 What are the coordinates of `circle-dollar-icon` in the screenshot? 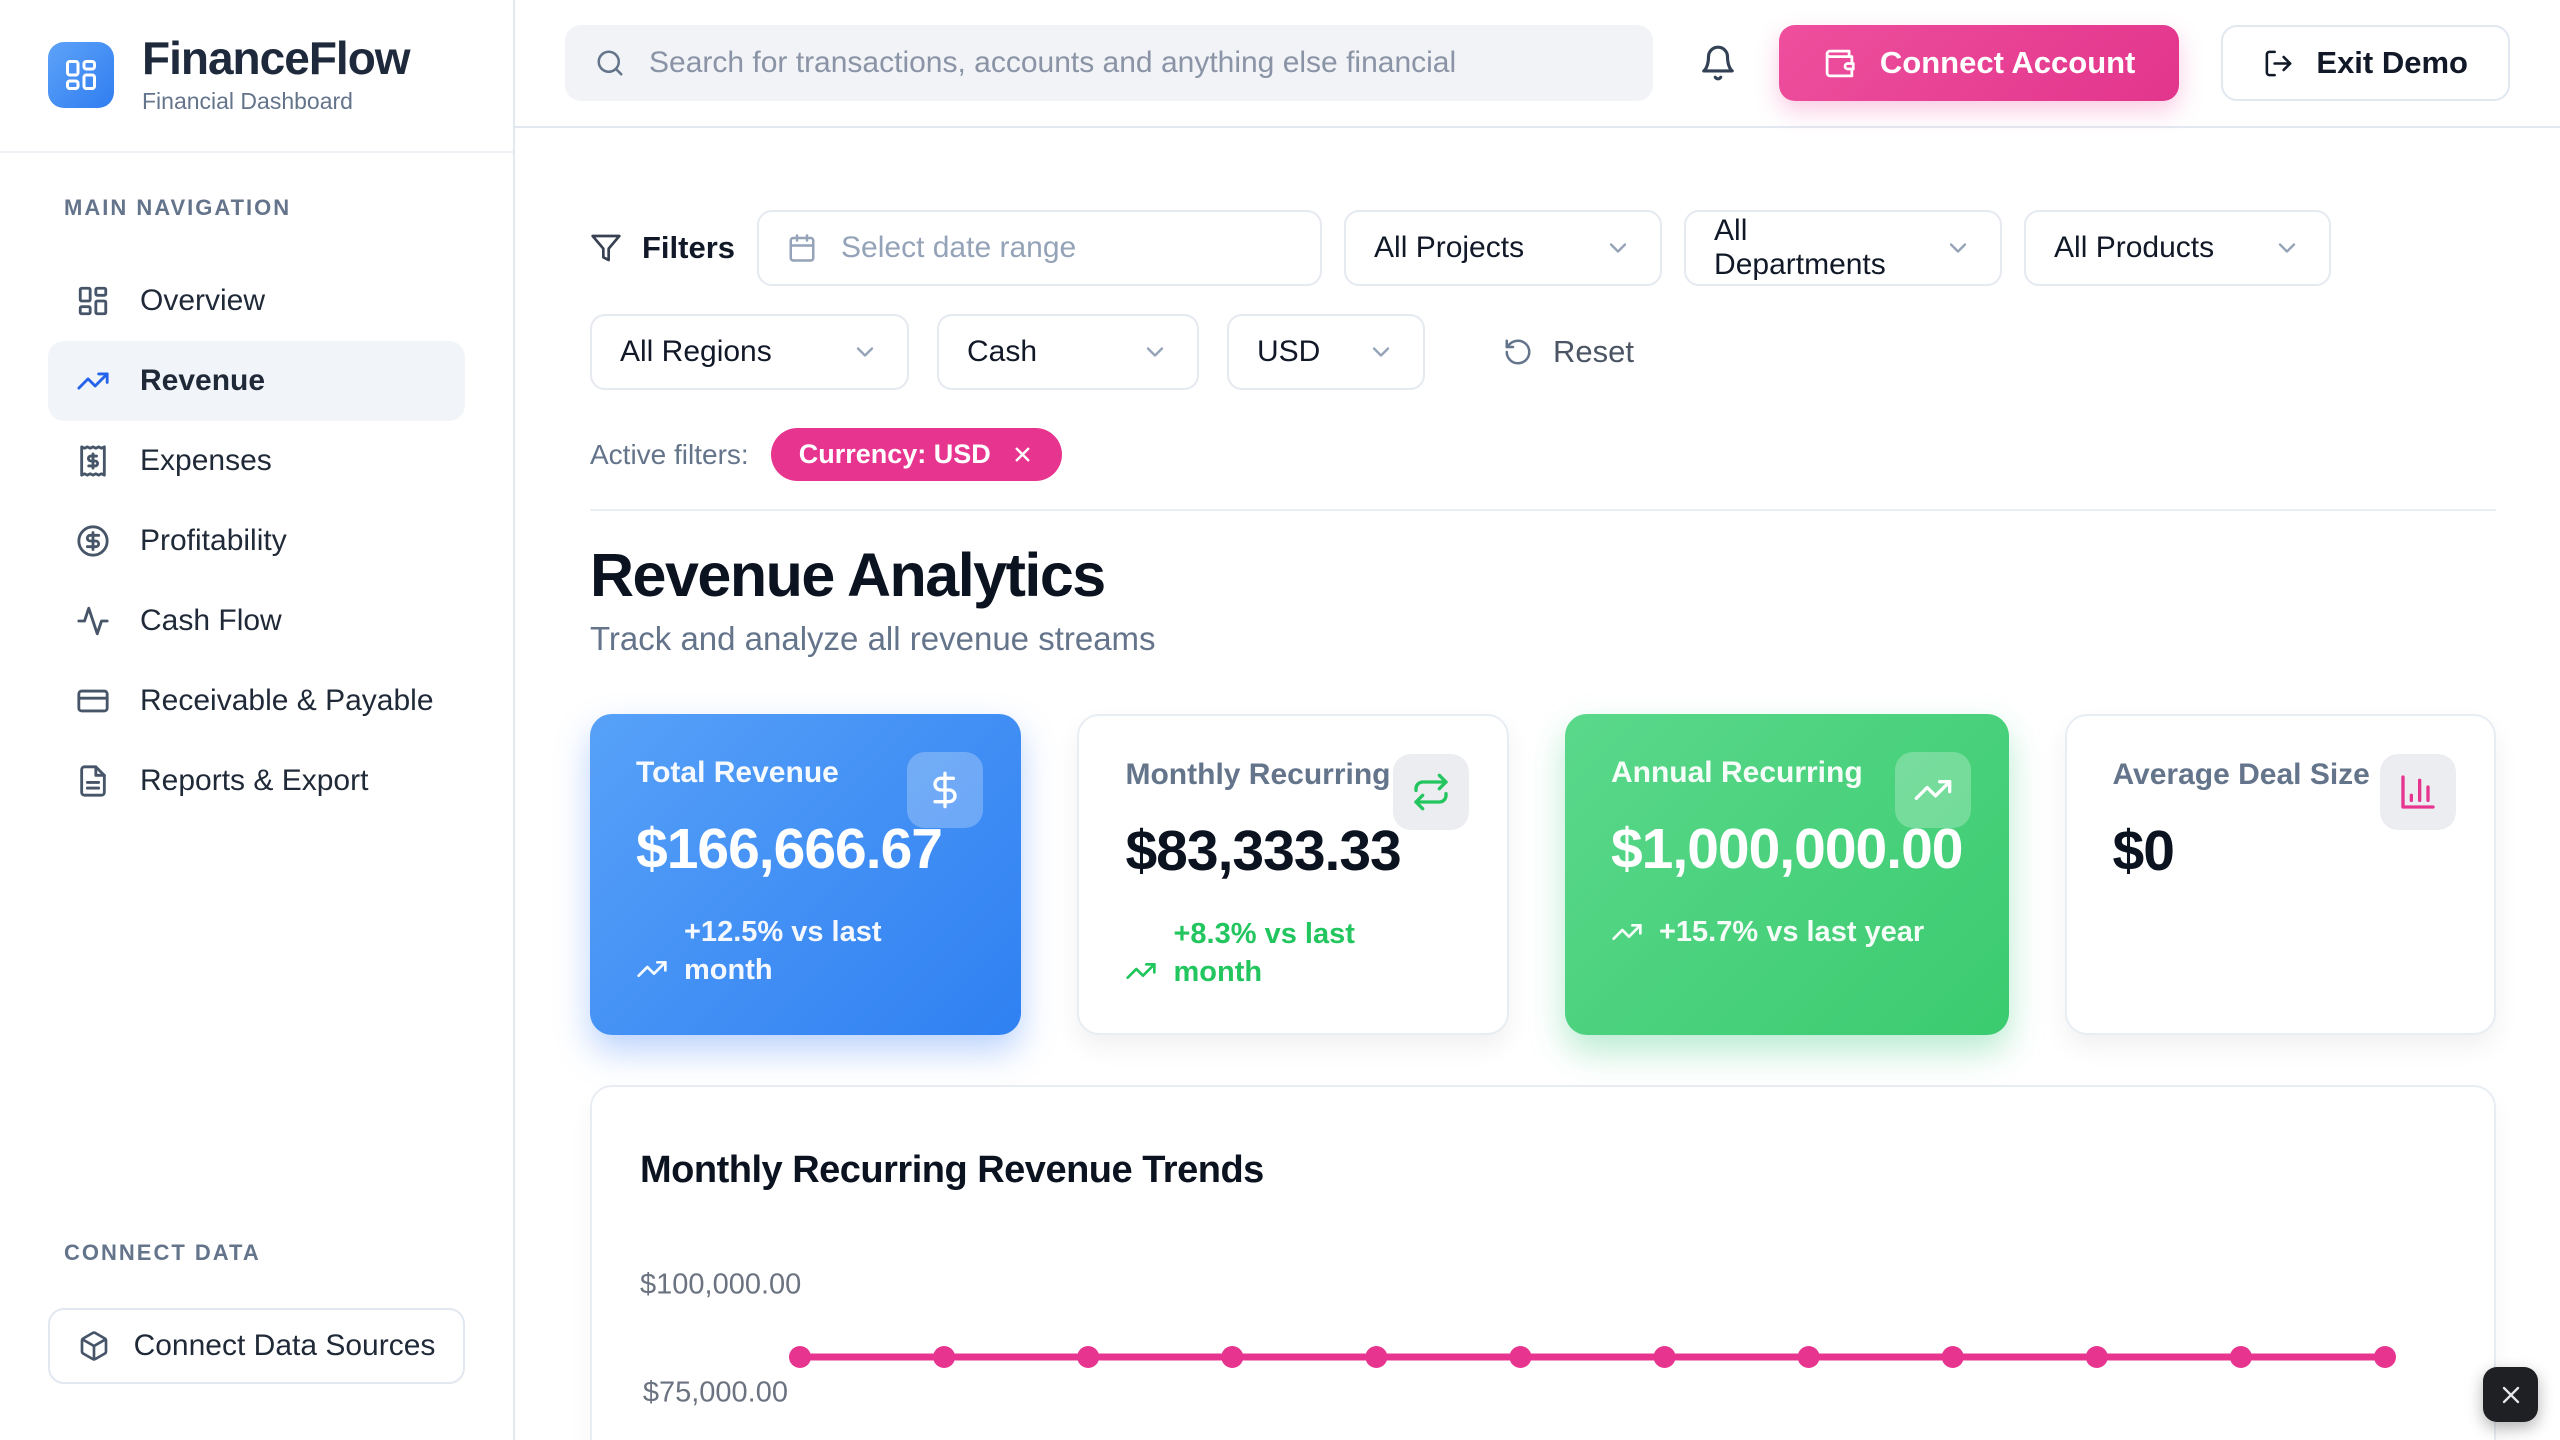 It's located at (93, 541).